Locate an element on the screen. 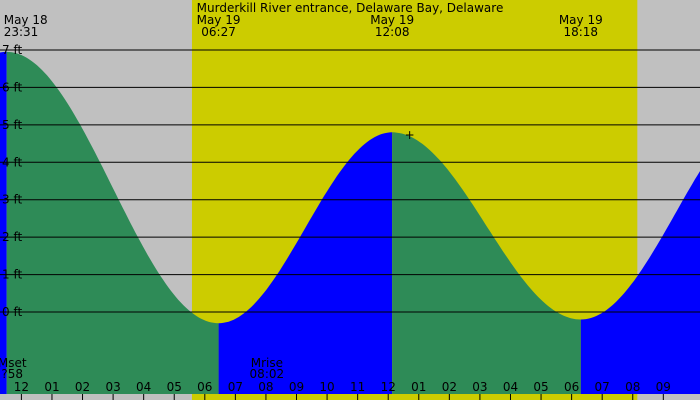 Image resolution: width=700 pixels, height=400 pixels. hour-tick-label: 10 is located at coordinates (326, 387).